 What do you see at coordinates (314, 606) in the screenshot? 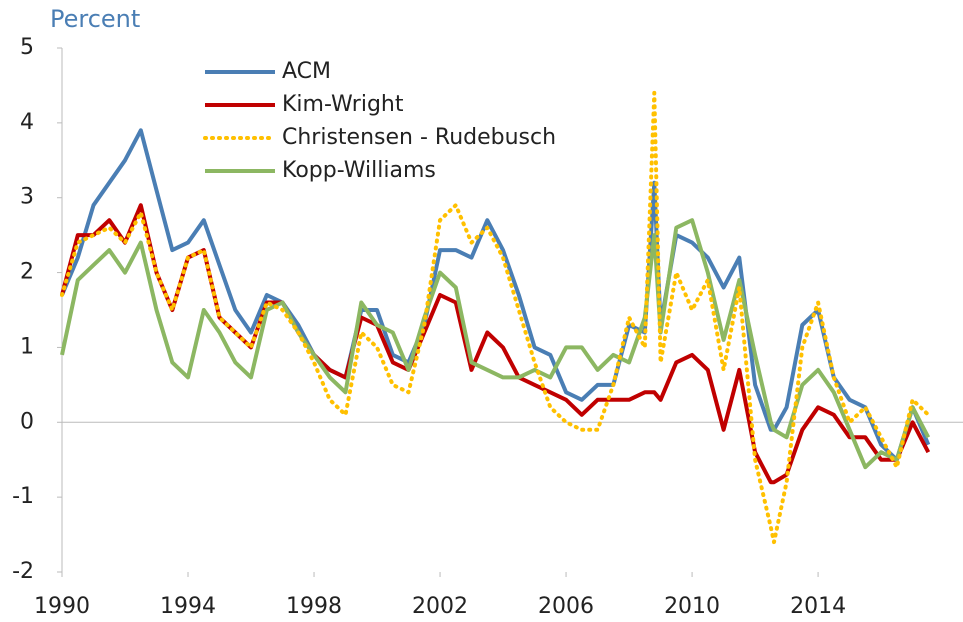
I see `x-tick-label: 1998` at bounding box center [314, 606].